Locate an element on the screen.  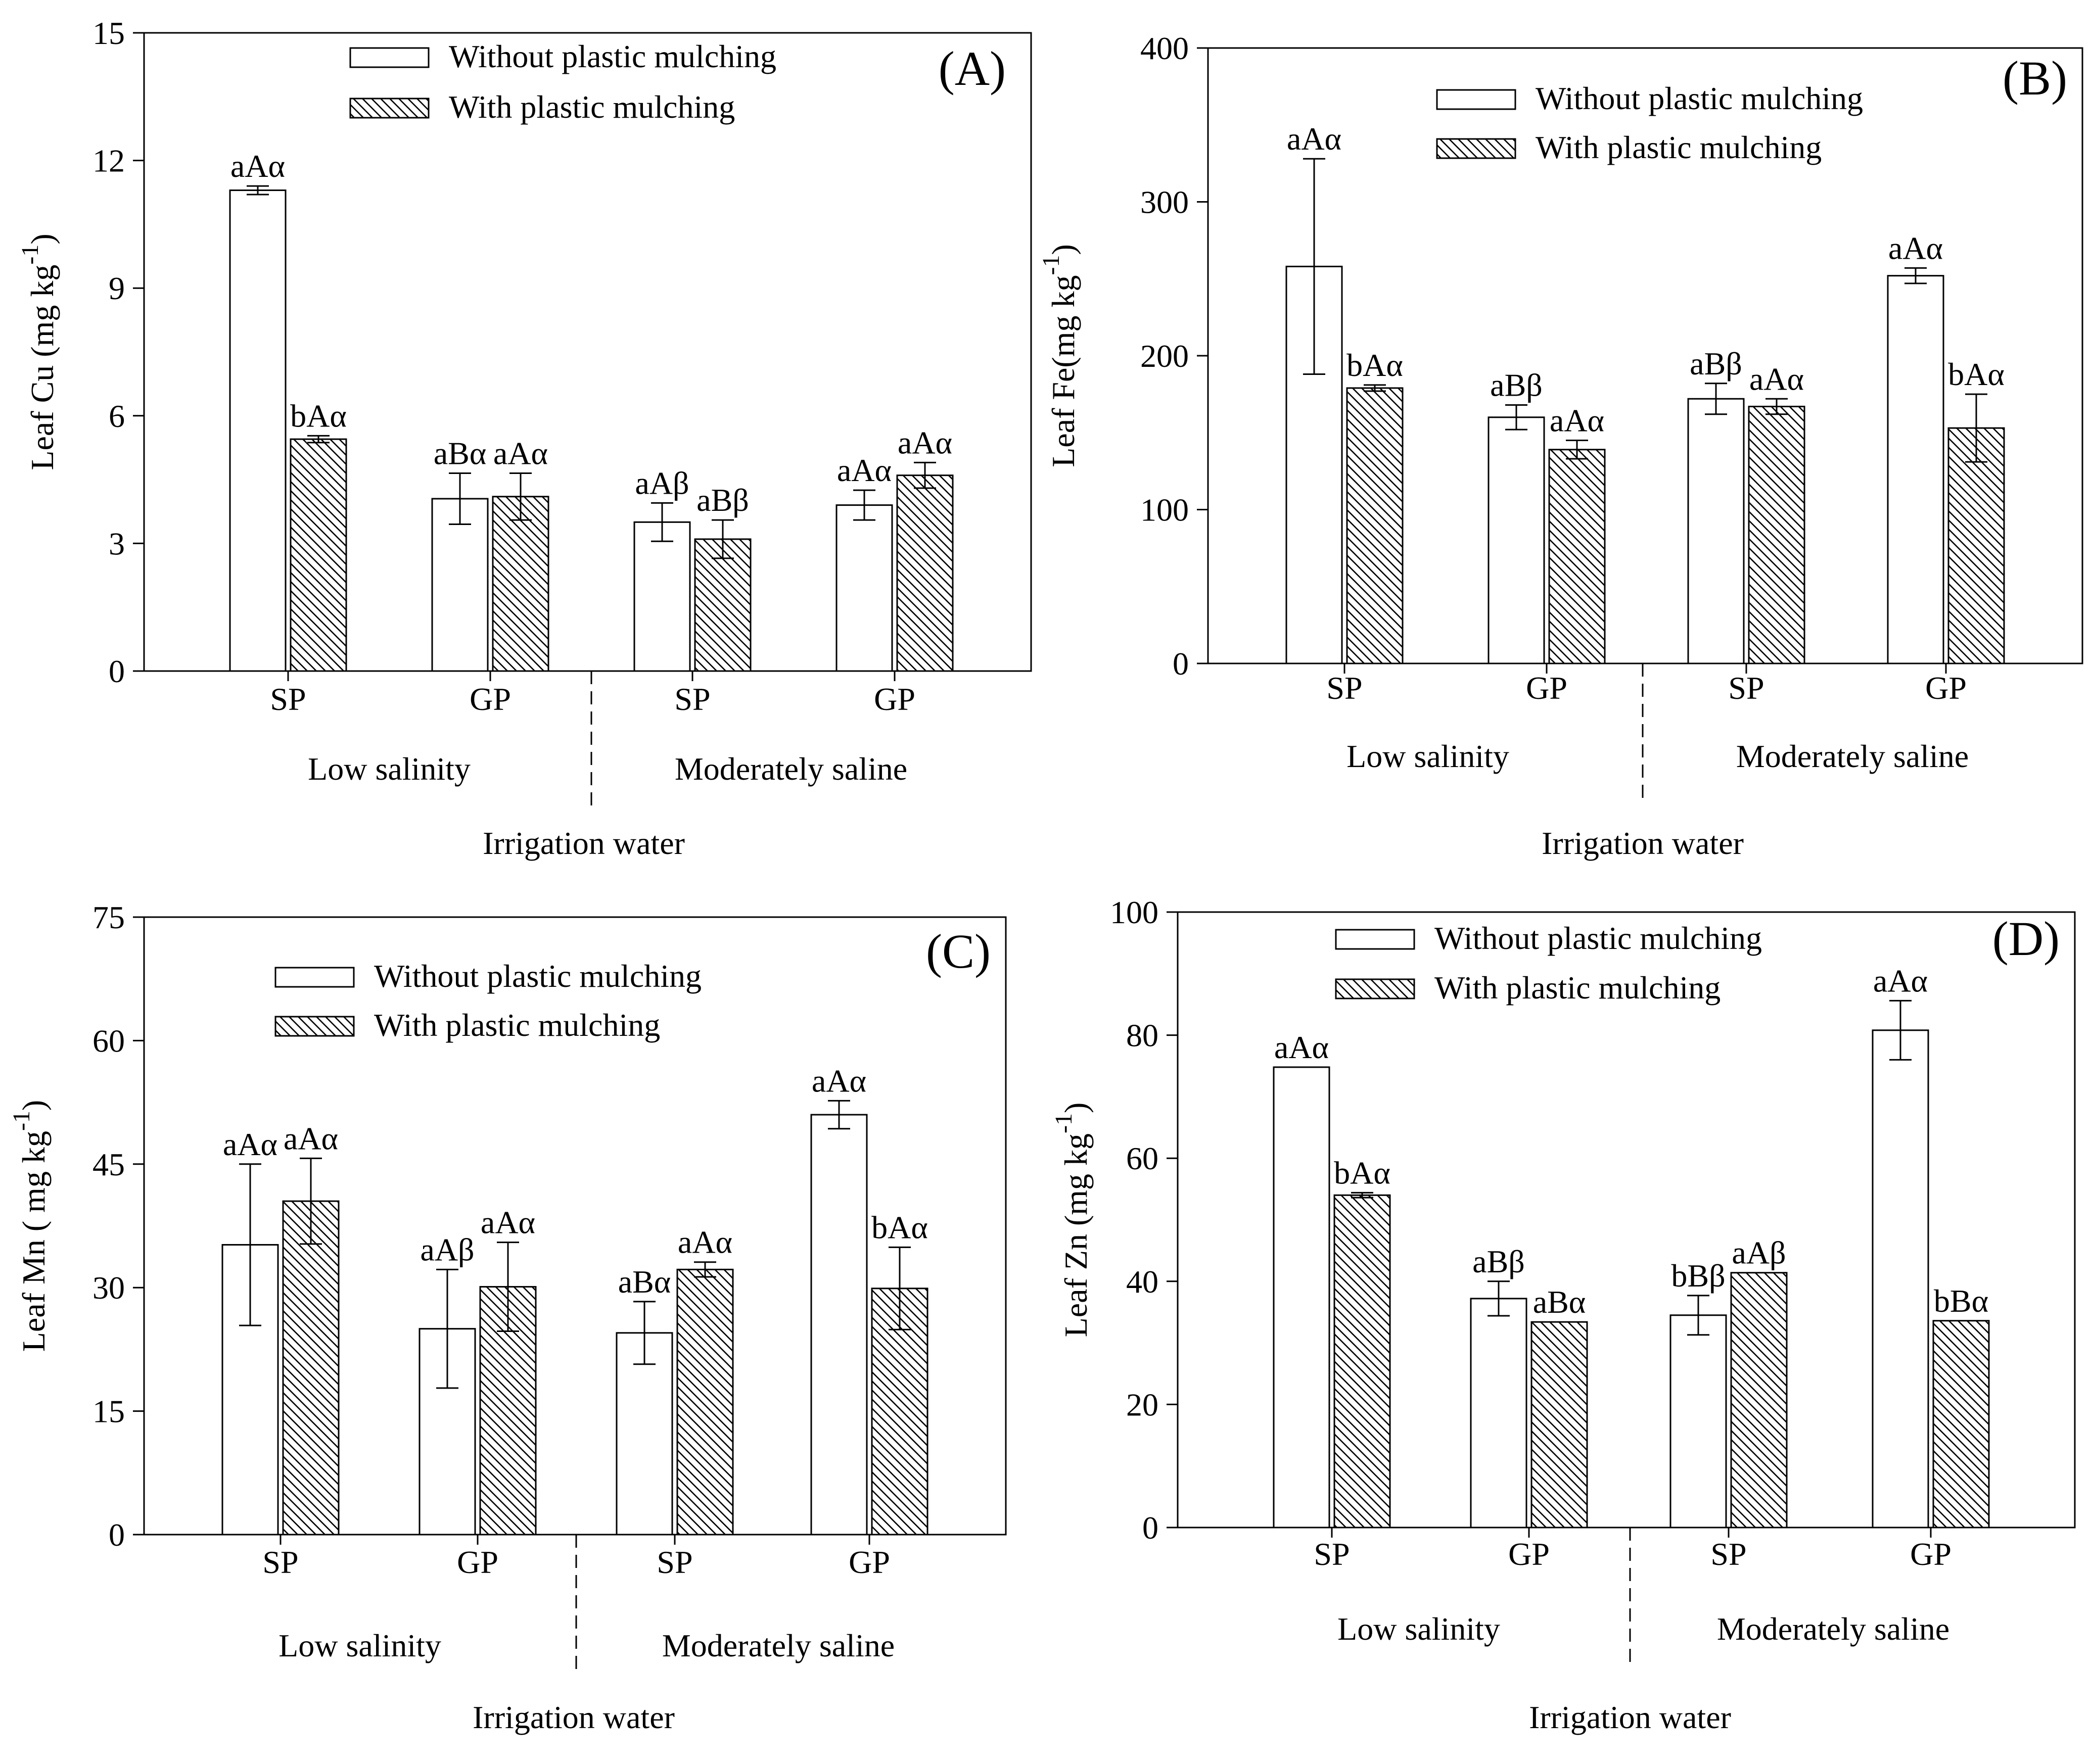
significance-label-d: bBα is located at coordinates (1961, 1301).